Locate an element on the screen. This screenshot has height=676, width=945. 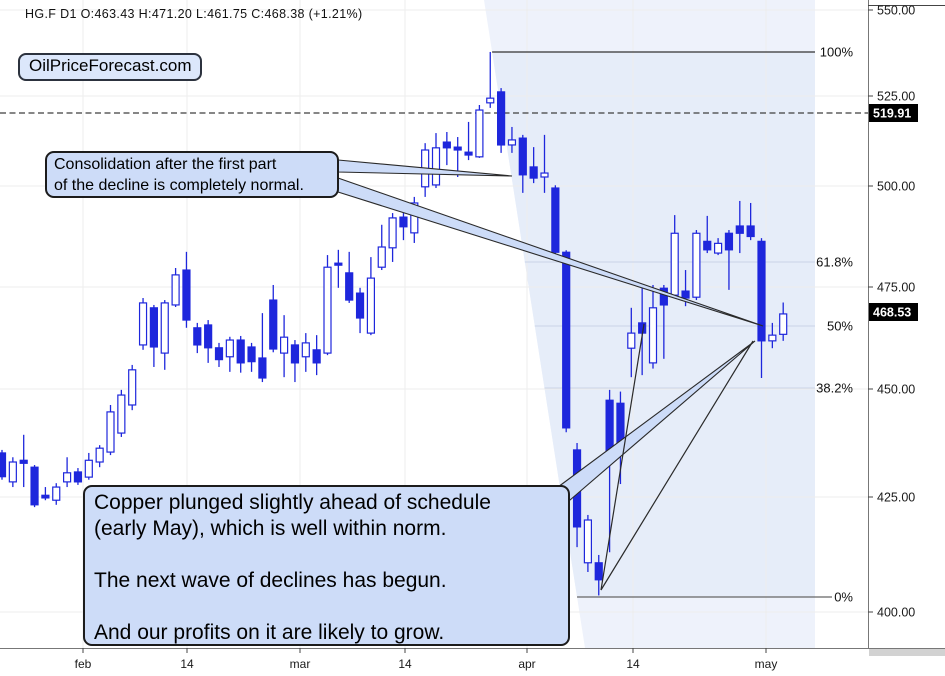
main-note-line3: The next wave of declines has begun. is located at coordinates (270, 580).